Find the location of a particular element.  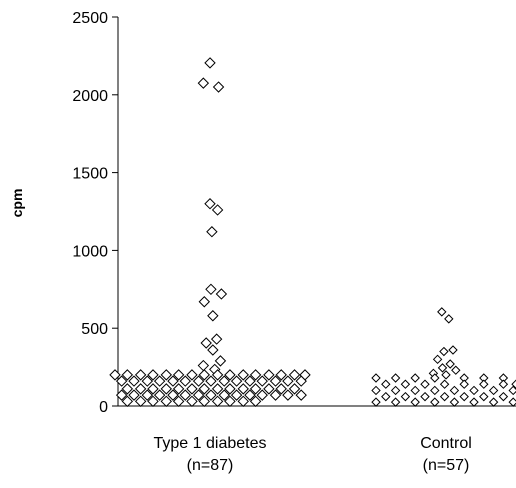

x-category-label: (n=57) is located at coordinates (446, 465).